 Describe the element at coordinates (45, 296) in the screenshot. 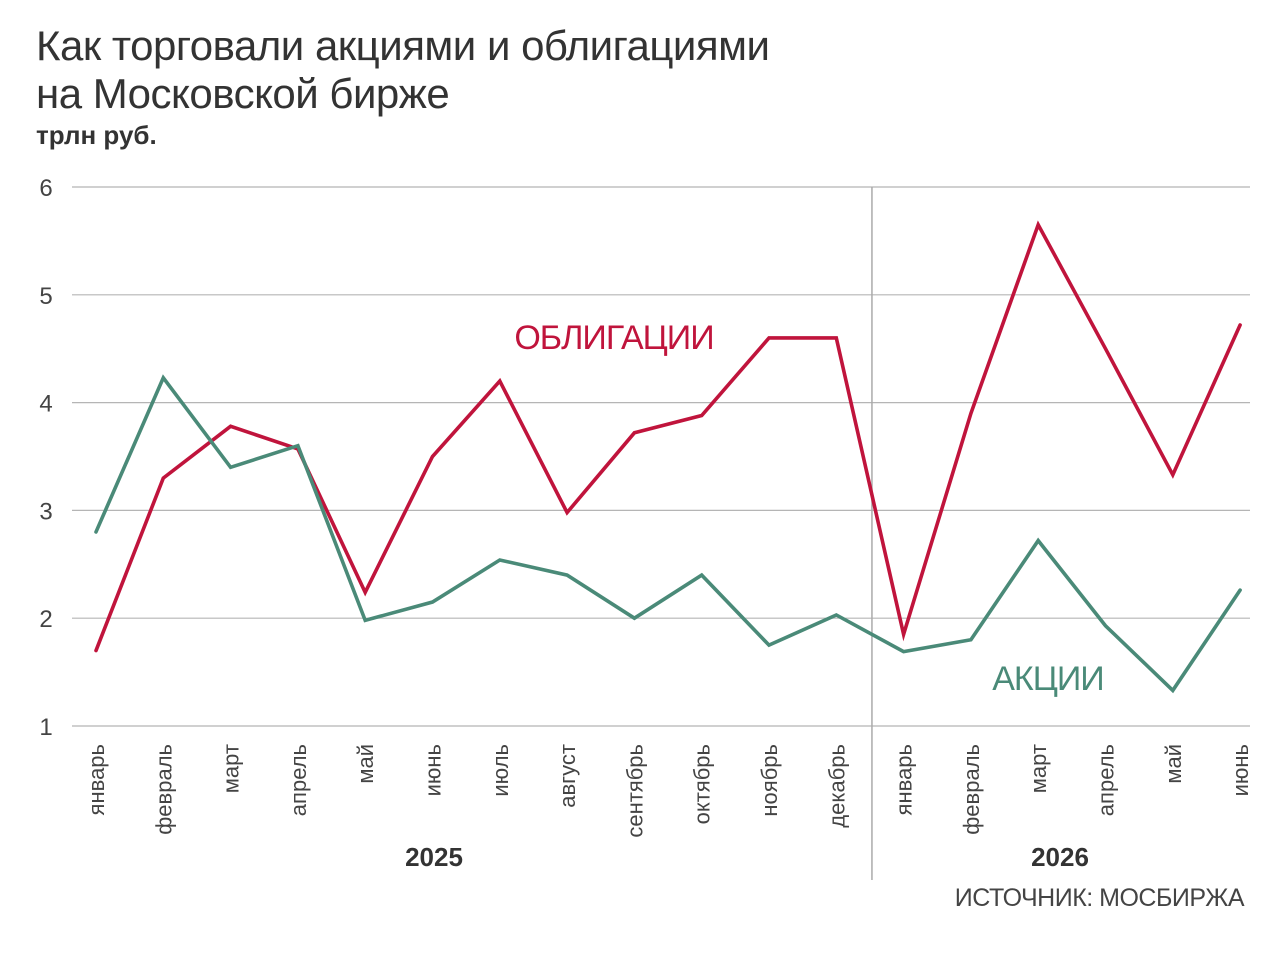

I see `y-tick-label-5: 5` at that location.